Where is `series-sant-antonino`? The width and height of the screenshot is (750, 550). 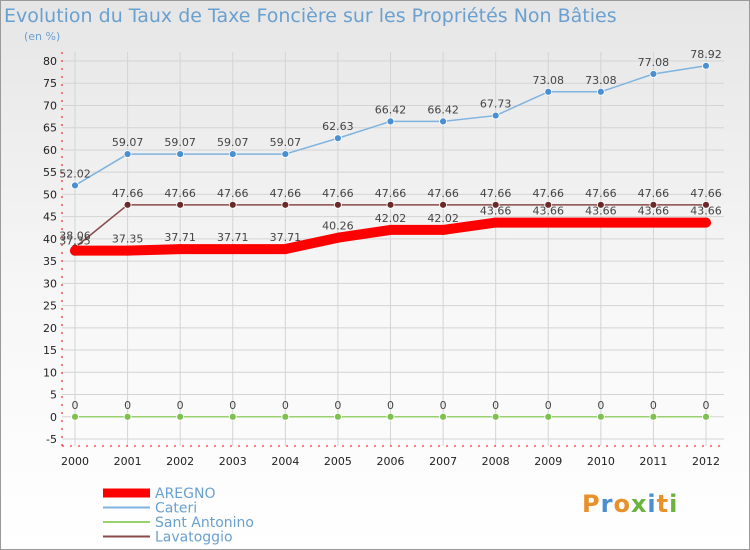
series-sant-antonino is located at coordinates (390, 416).